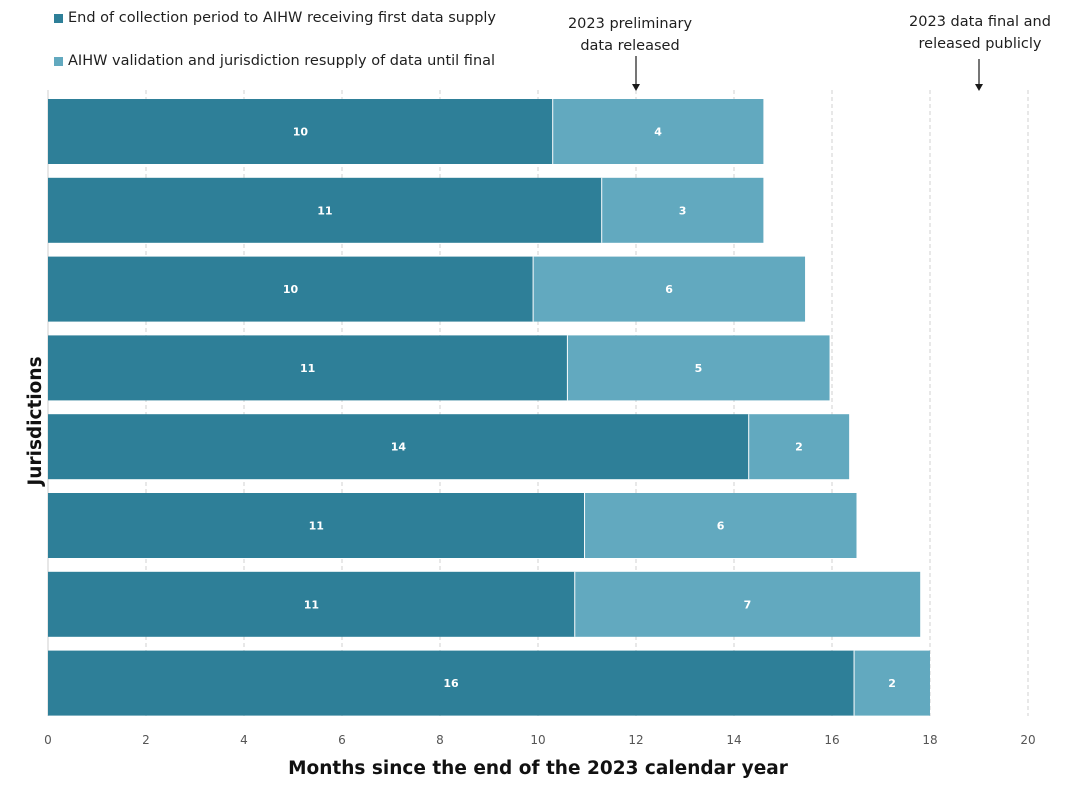 This screenshot has height=787, width=1066. I want to click on y-axis-title: Jurisdictions, so click(35, 421).